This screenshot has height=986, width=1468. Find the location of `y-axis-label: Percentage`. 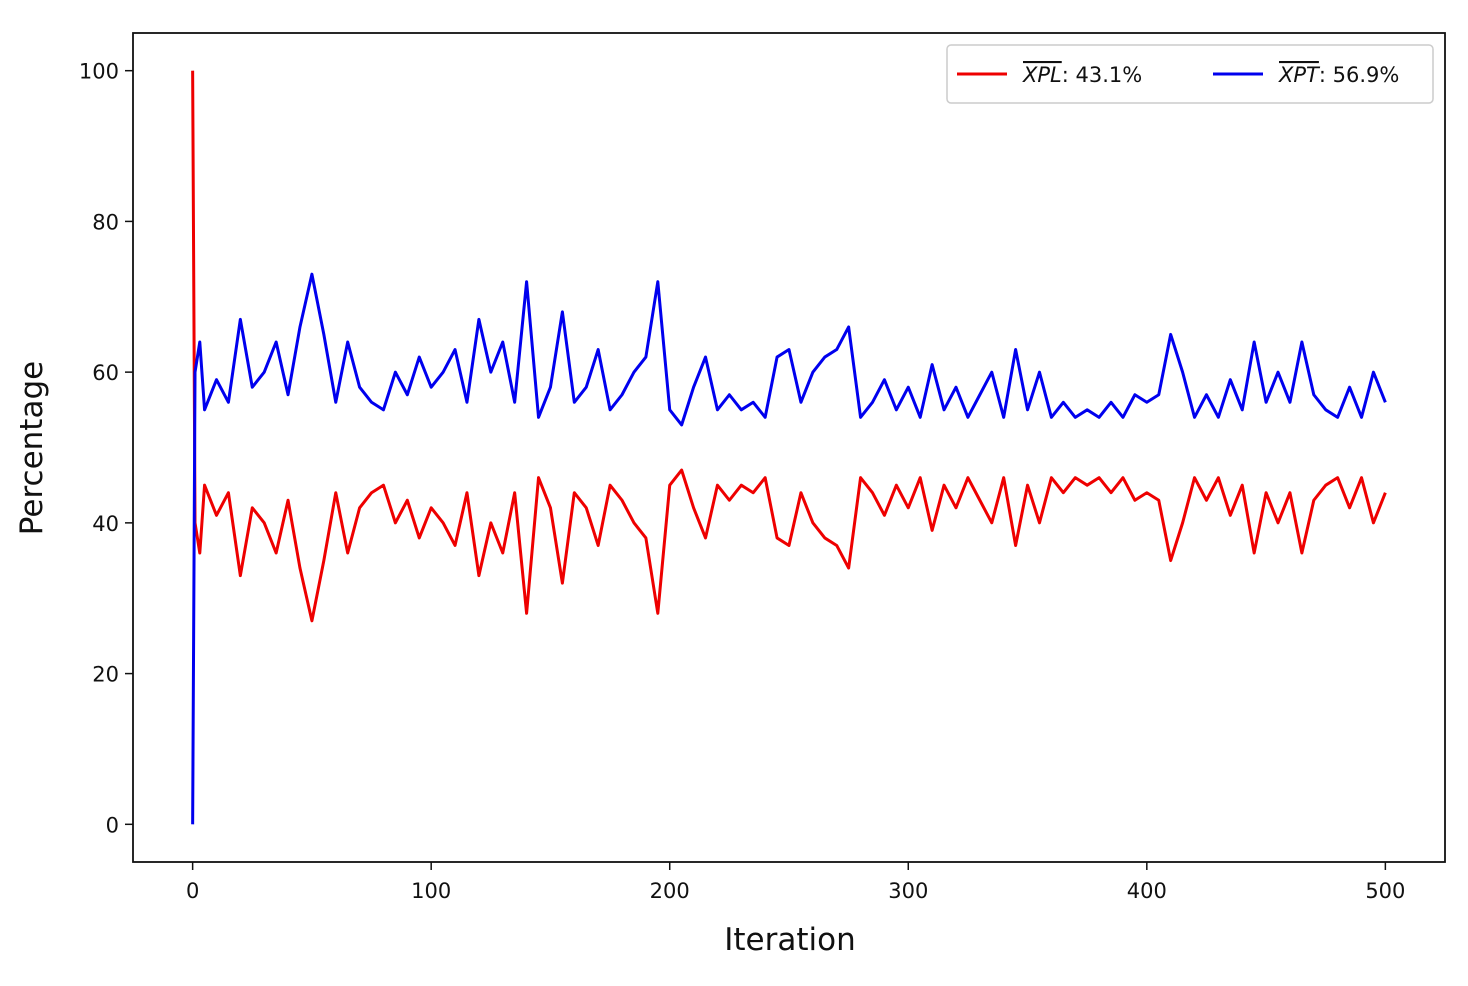

y-axis-label: Percentage is located at coordinates (32, 448).